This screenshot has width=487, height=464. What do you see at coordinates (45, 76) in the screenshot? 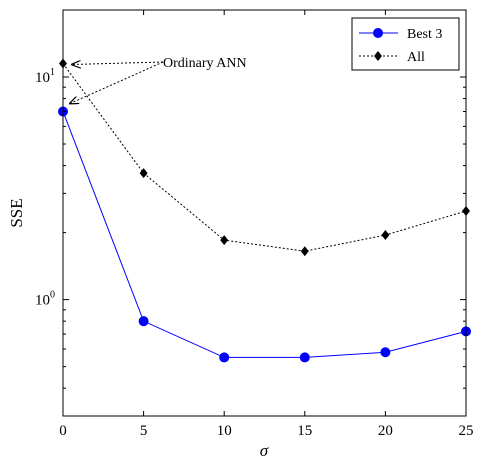
I see `y-tick-label: 10¹` at bounding box center [45, 76].